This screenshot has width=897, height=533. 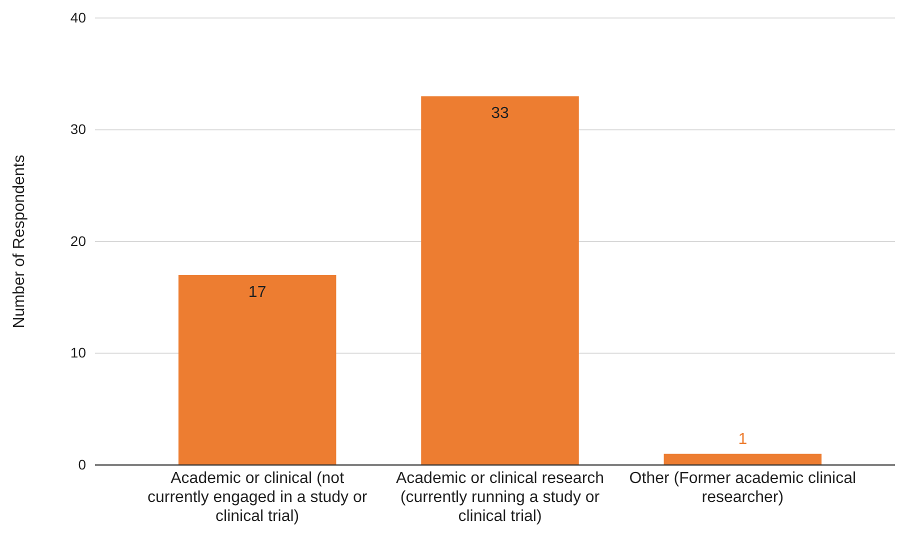 I want to click on x-tick-label: Academic or clinical (not currently engaged in a study or clinical trial), so click(x=257, y=497).